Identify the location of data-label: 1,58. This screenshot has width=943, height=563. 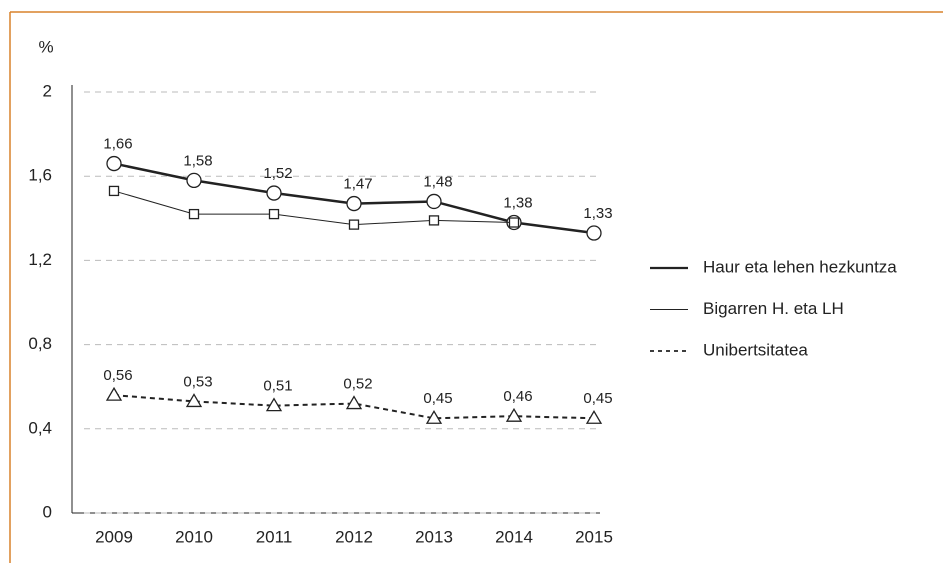
(197, 160).